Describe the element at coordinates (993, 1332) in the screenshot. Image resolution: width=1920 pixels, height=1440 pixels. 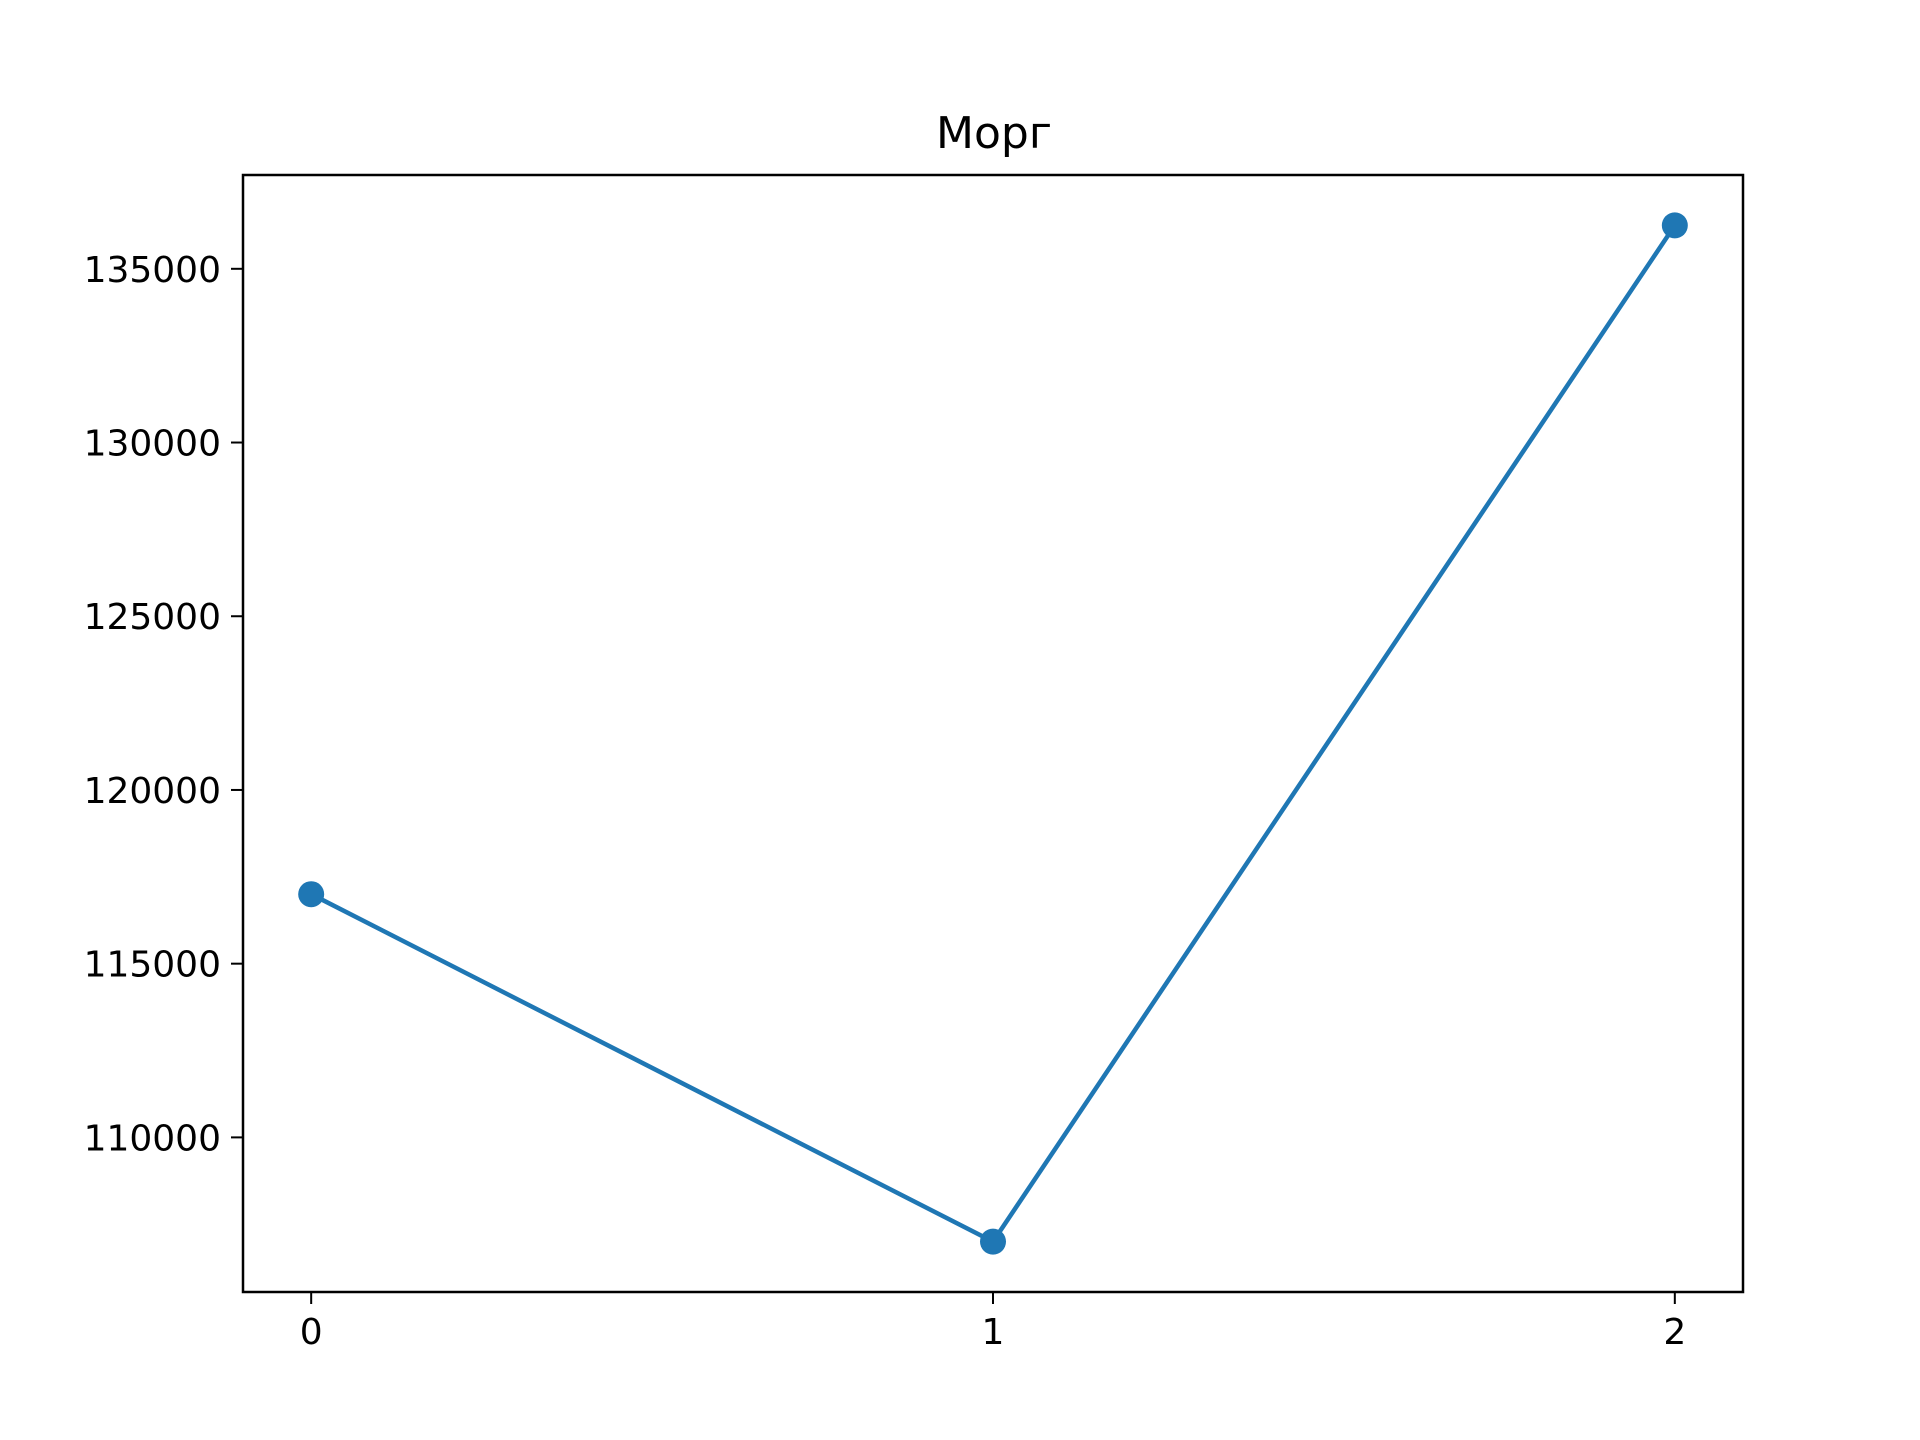
I see `x-tick-label: 1` at that location.